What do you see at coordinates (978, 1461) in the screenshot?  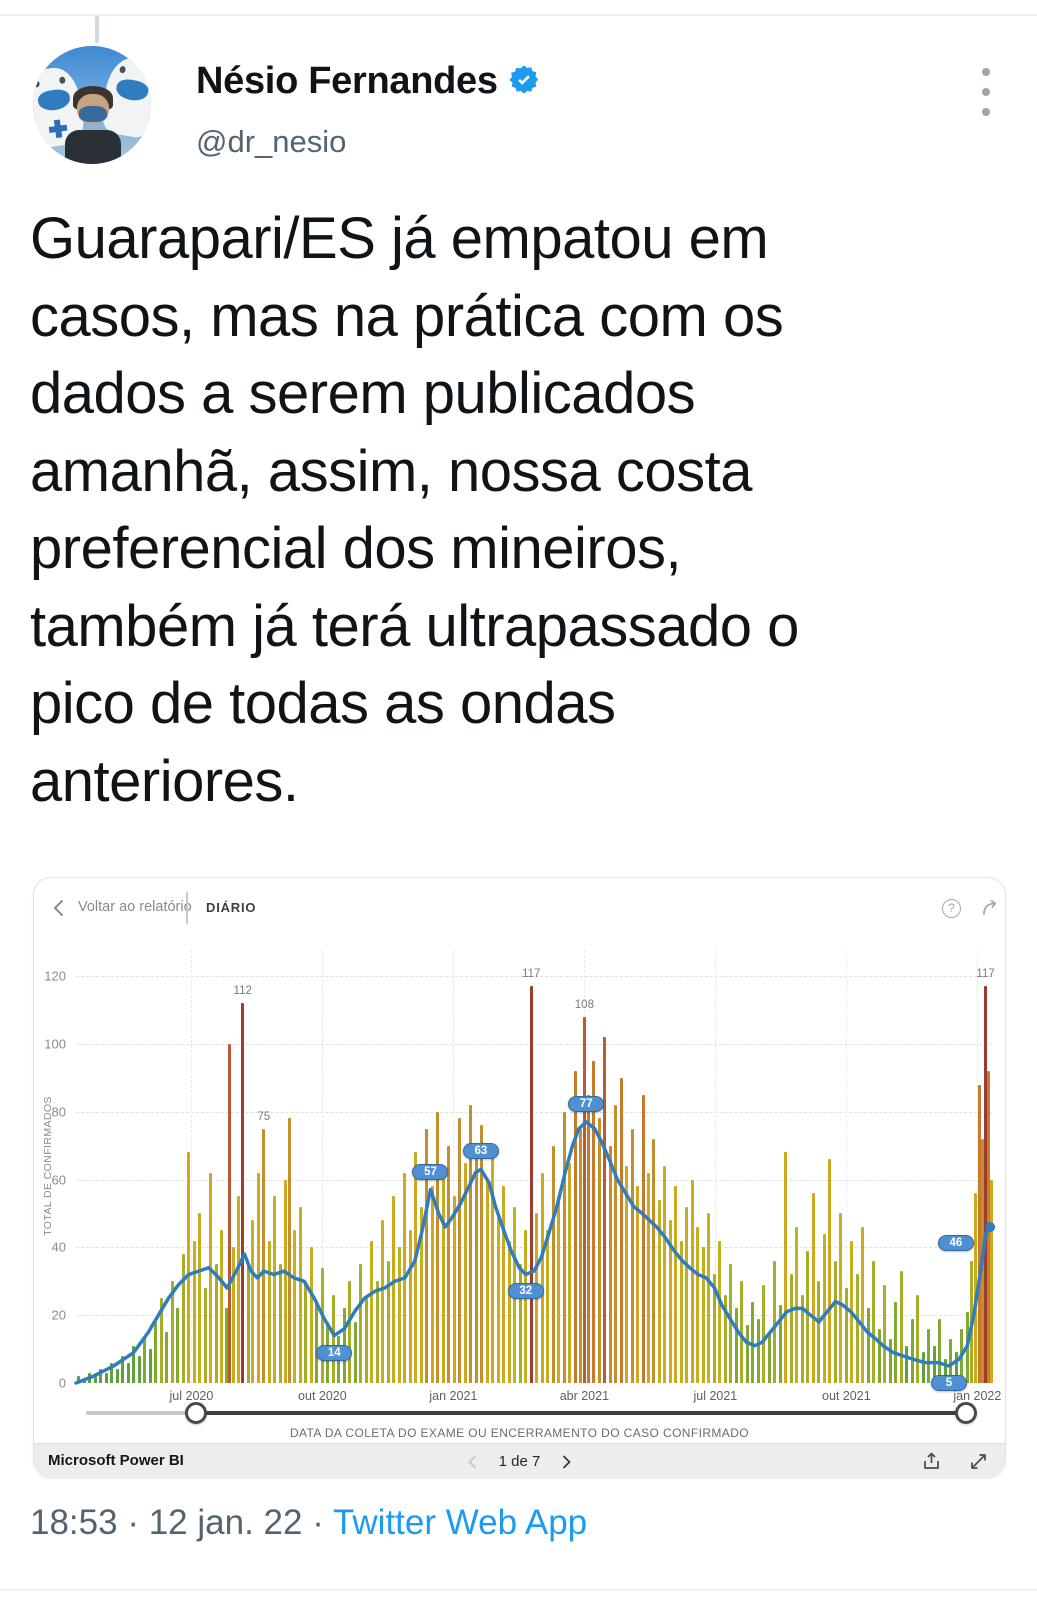 I see `expand-icon` at bounding box center [978, 1461].